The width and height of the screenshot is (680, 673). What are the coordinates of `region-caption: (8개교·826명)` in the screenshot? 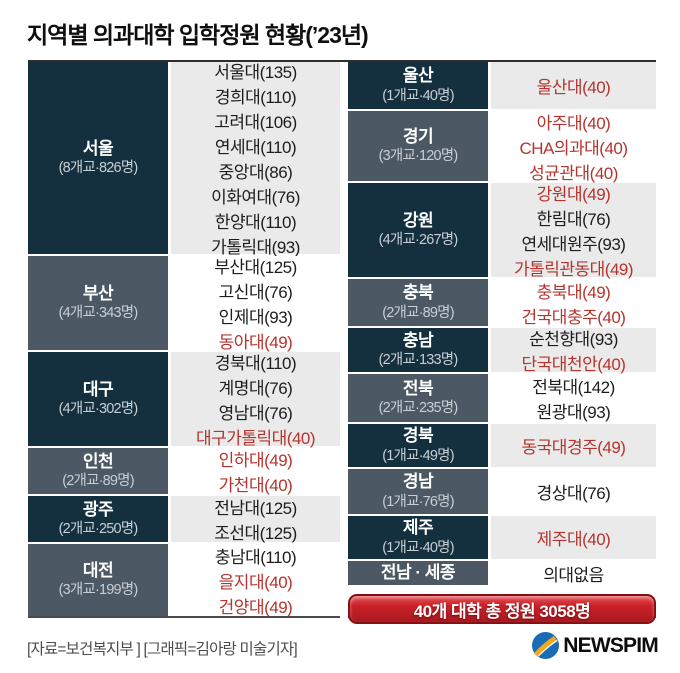 It's located at (98, 168).